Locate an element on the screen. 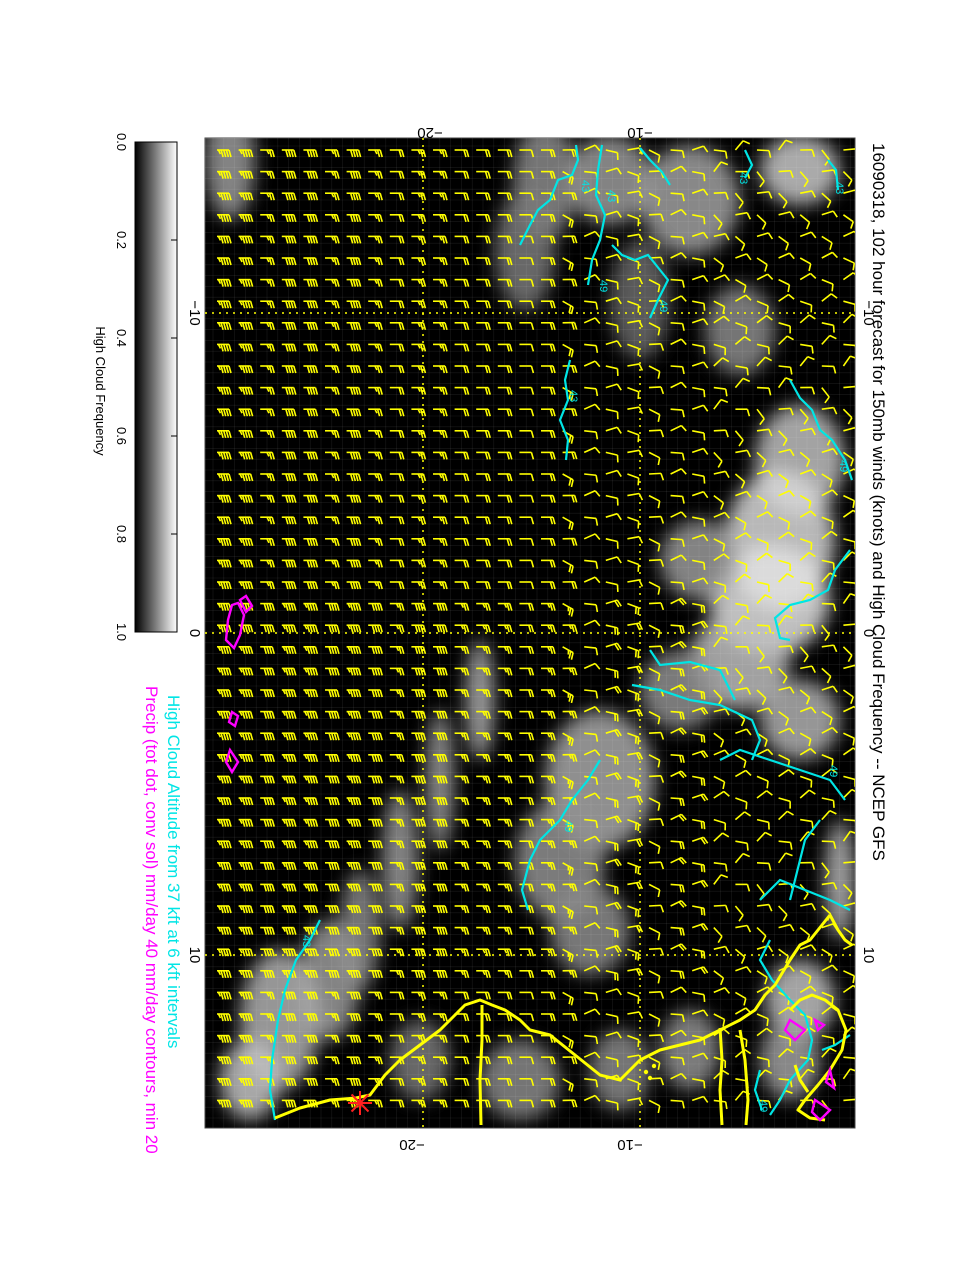 This screenshot has width=978, height=1265. right-tick-label: 10 is located at coordinates (868, 955).